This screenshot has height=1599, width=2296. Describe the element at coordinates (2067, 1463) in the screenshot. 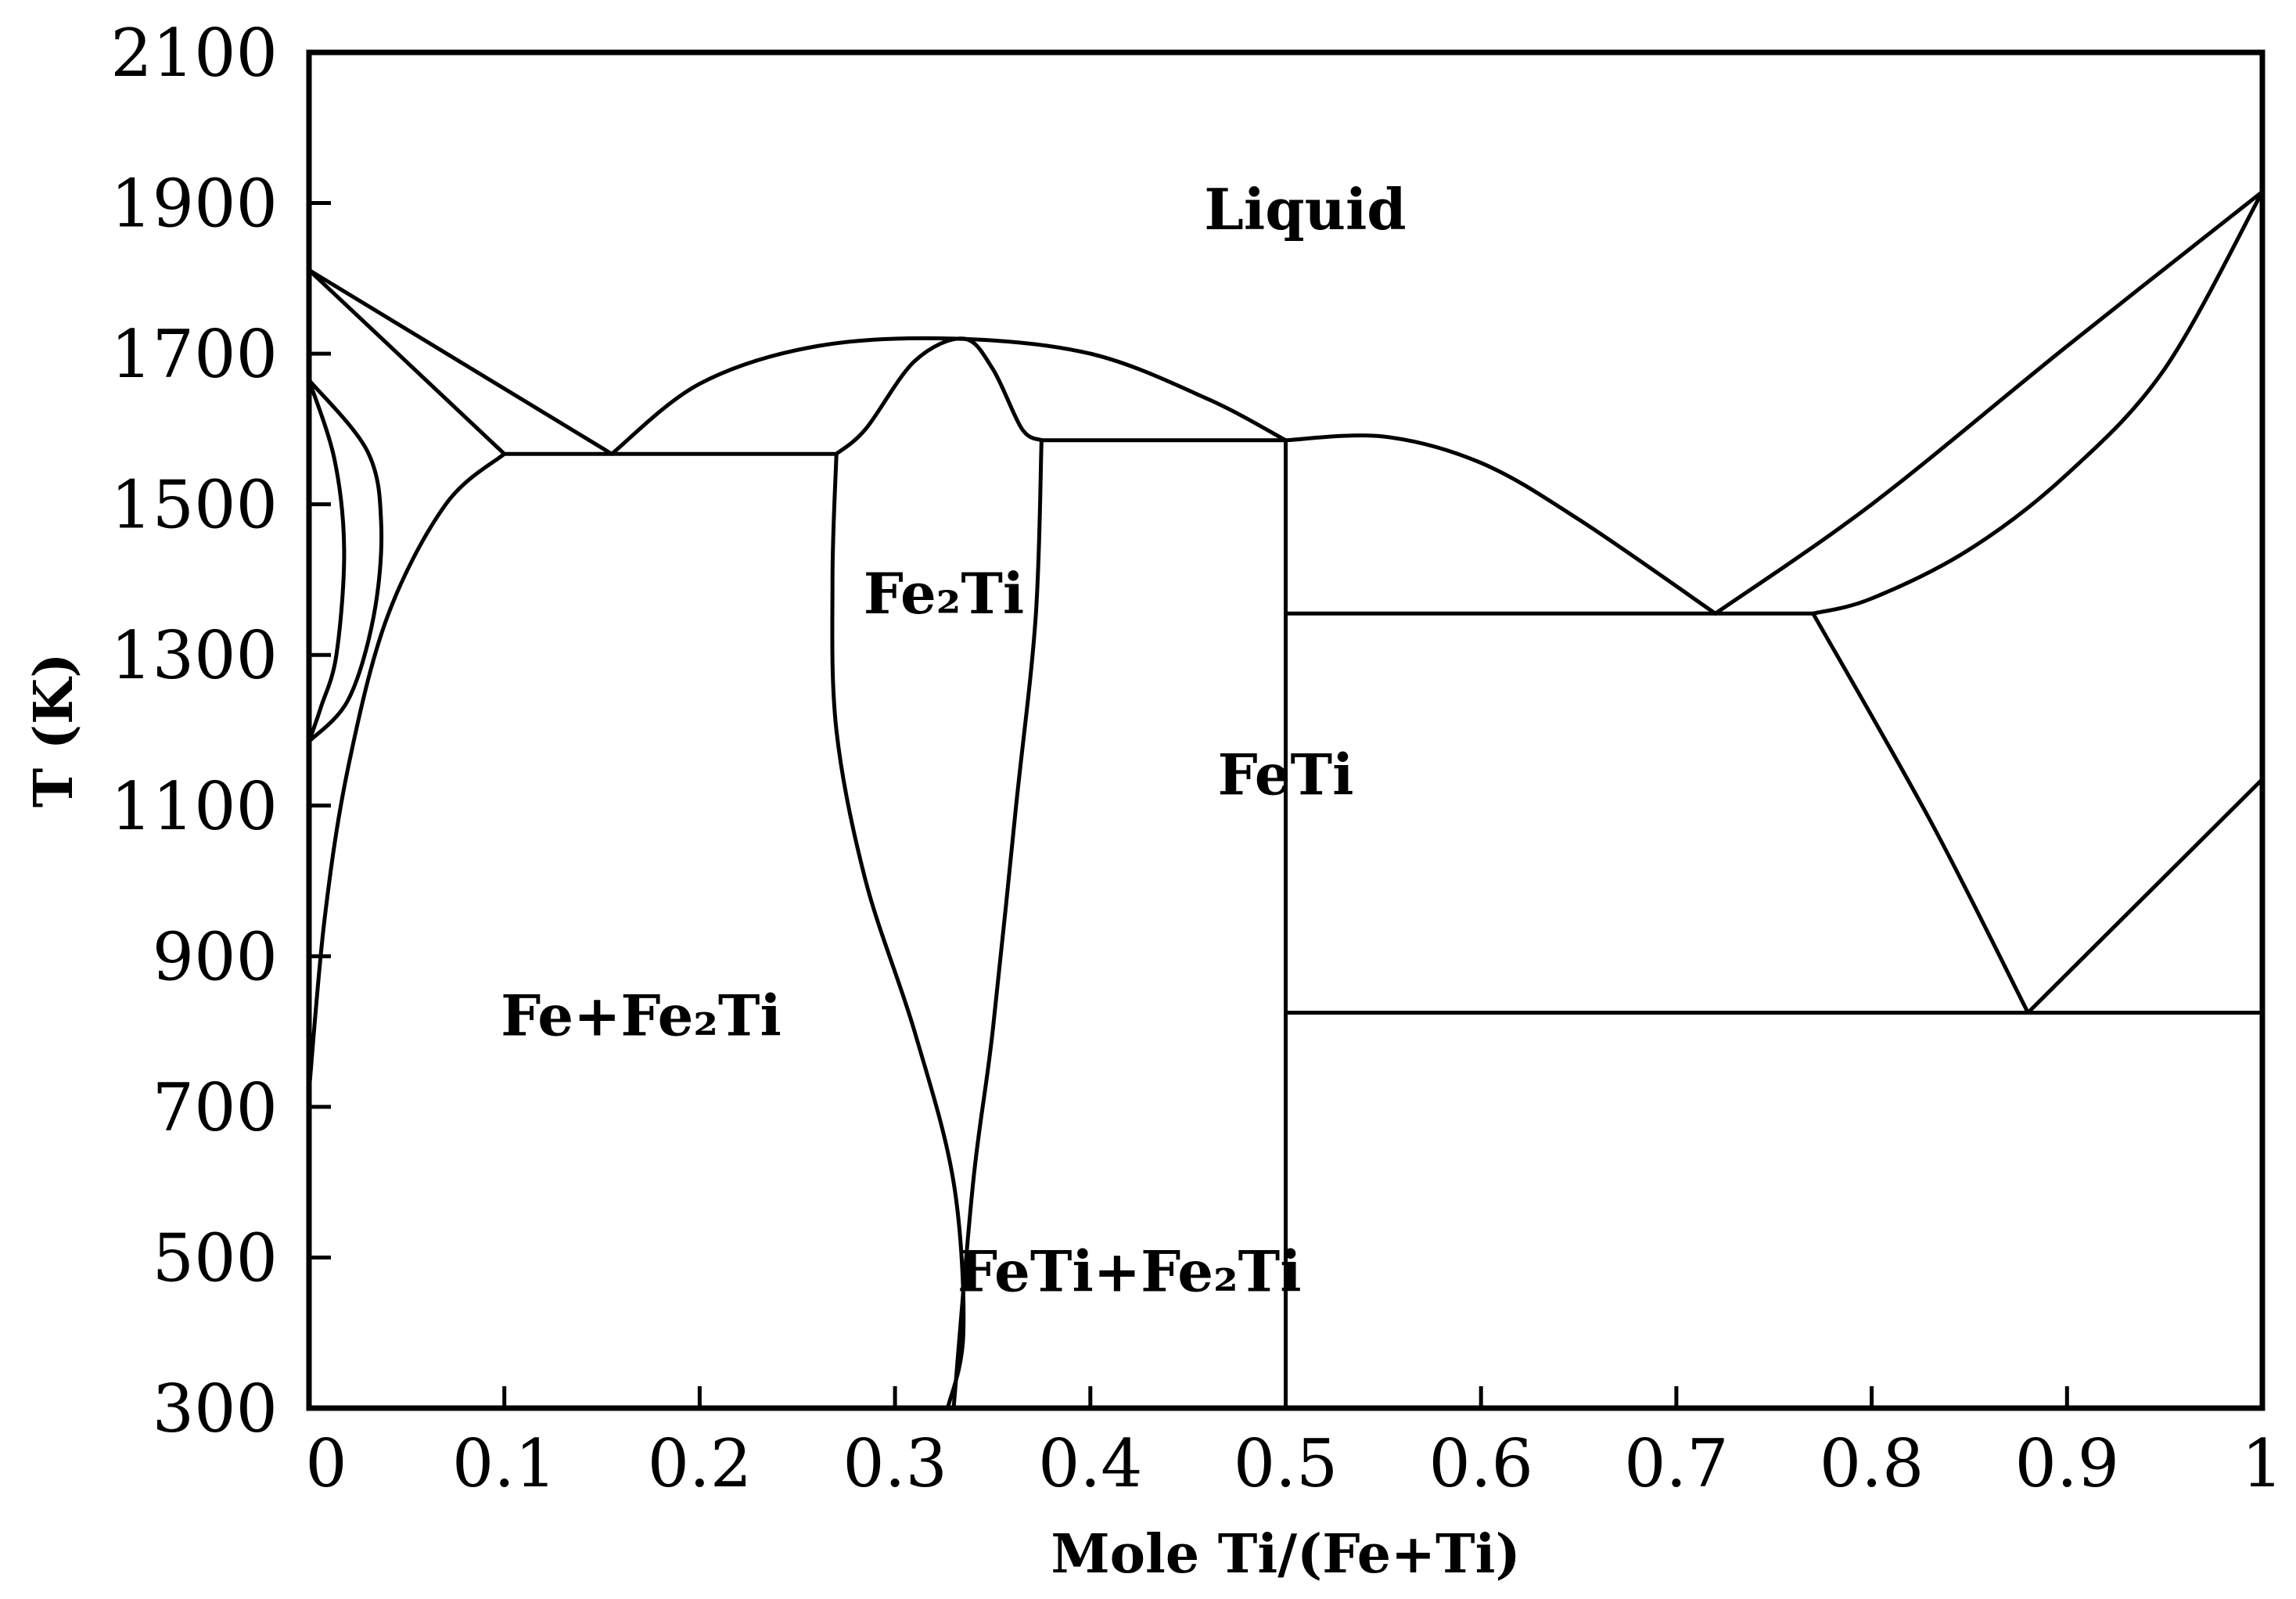

I see `x-tick-label: 0.9` at that location.